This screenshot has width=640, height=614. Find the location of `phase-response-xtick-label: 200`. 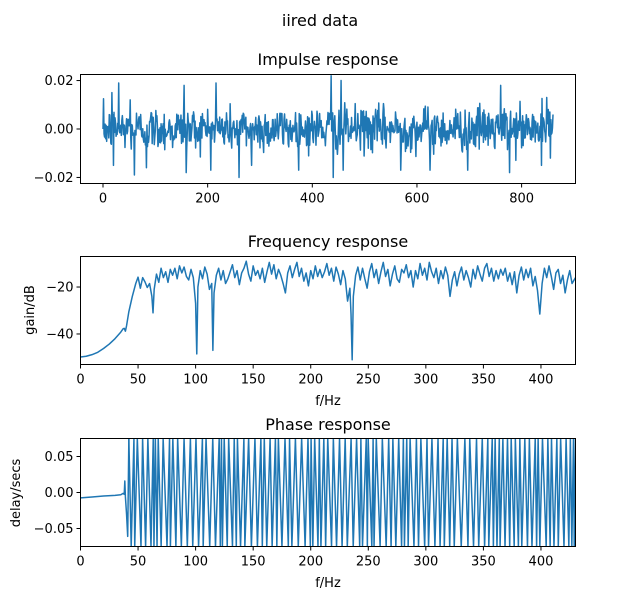

phase-response-xtick-label: 200 is located at coordinates (310, 562).